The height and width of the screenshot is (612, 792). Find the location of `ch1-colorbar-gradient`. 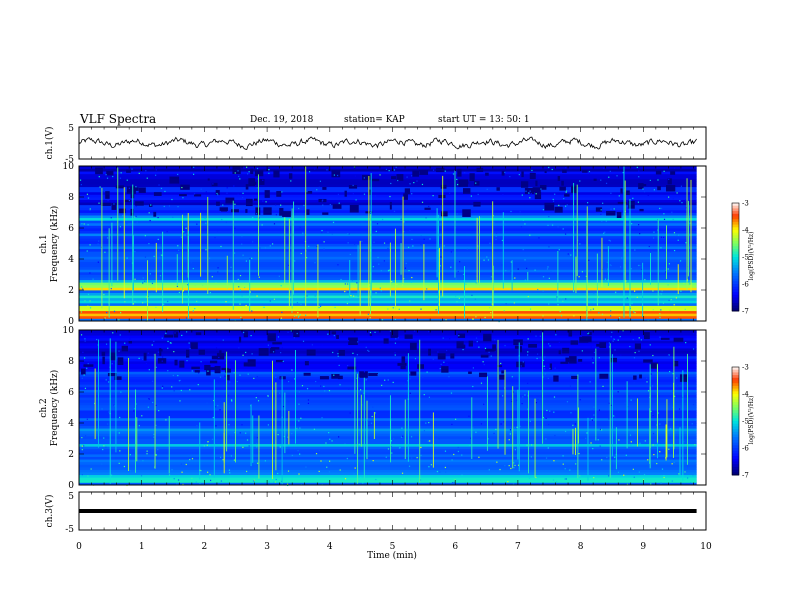

ch1-colorbar-gradient is located at coordinates (735, 257).